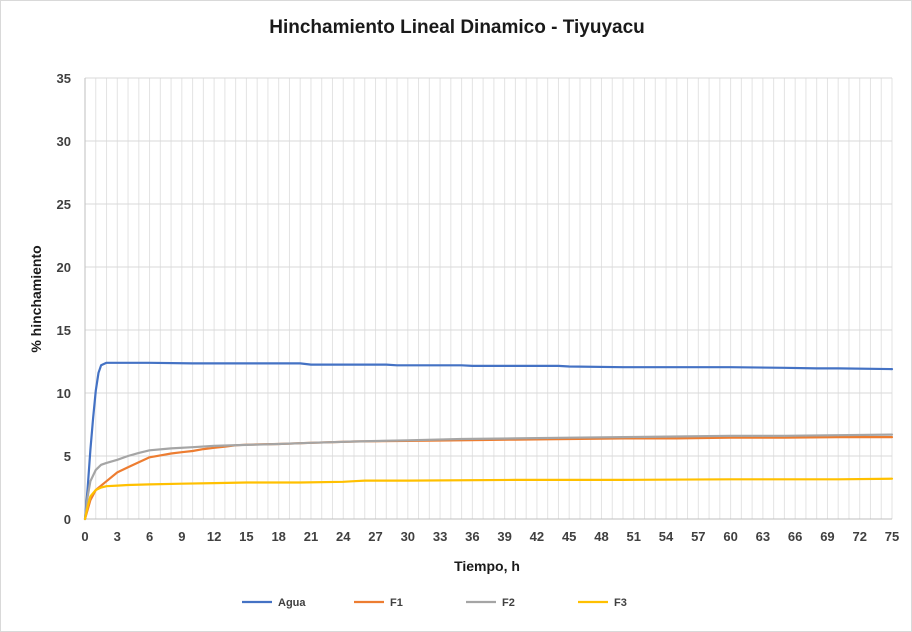 The width and height of the screenshot is (912, 632). I want to click on x-tick-label: 0, so click(84, 536).